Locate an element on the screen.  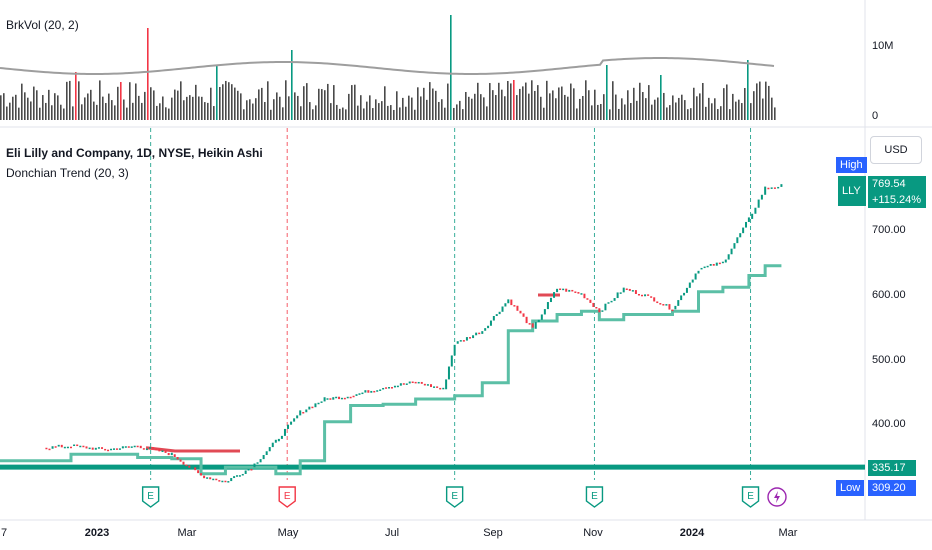
donchian-indicator-legend: Donchian Trend (20, 3) is located at coordinates (67, 173).